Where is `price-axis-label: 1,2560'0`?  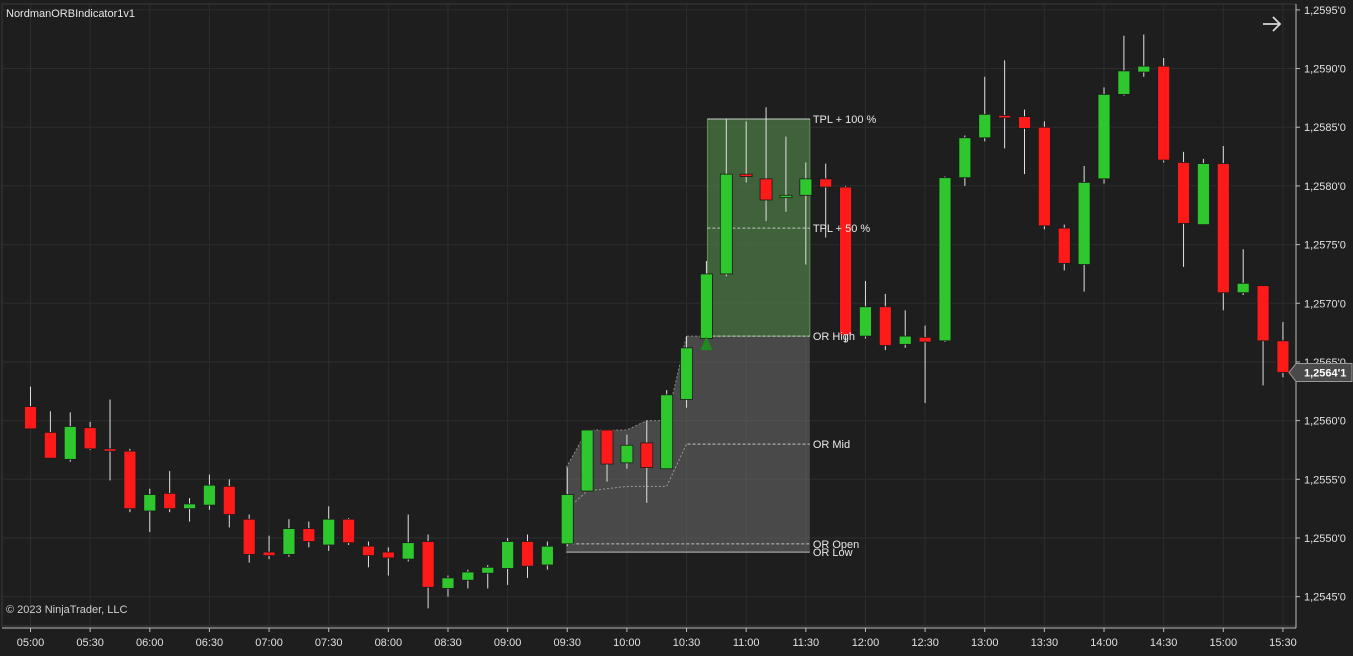 price-axis-label: 1,2560'0 is located at coordinates (1325, 422).